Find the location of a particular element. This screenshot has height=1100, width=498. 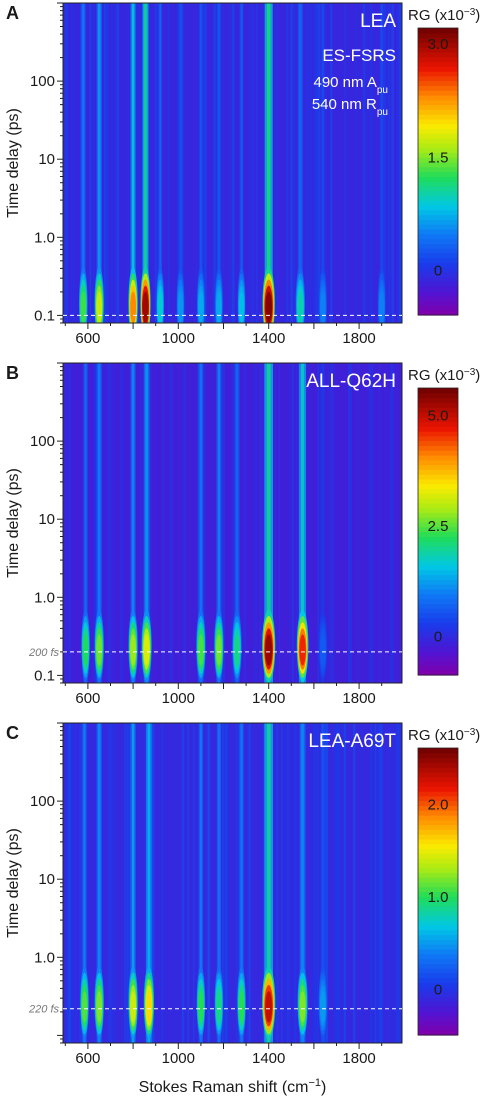

x-tick-label: 1800 is located at coordinates (358, 1058).